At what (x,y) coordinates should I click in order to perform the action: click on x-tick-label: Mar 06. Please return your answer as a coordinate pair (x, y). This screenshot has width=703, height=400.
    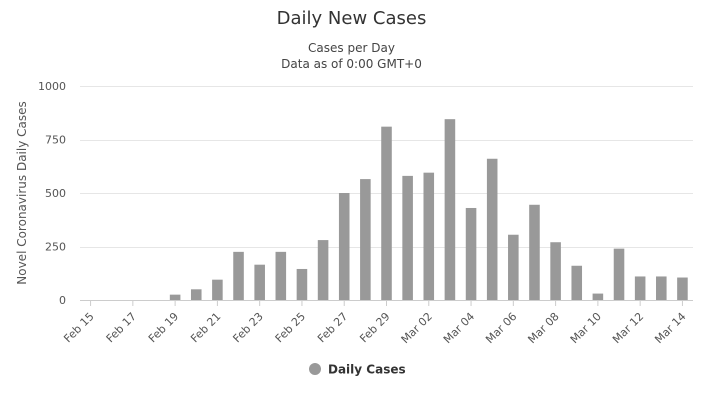
    Looking at the image, I should click on (501, 328).